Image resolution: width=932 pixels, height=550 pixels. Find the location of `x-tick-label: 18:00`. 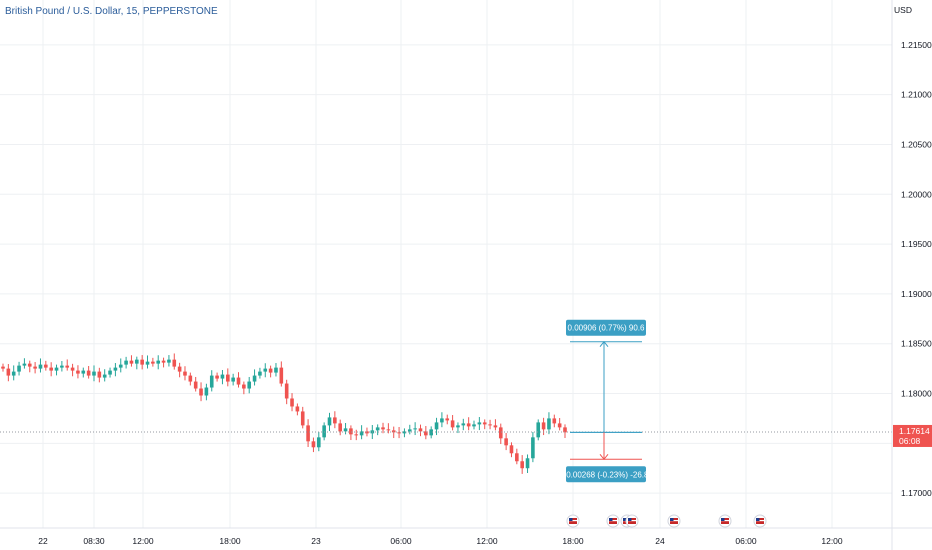

x-tick-label: 18:00 is located at coordinates (573, 541).